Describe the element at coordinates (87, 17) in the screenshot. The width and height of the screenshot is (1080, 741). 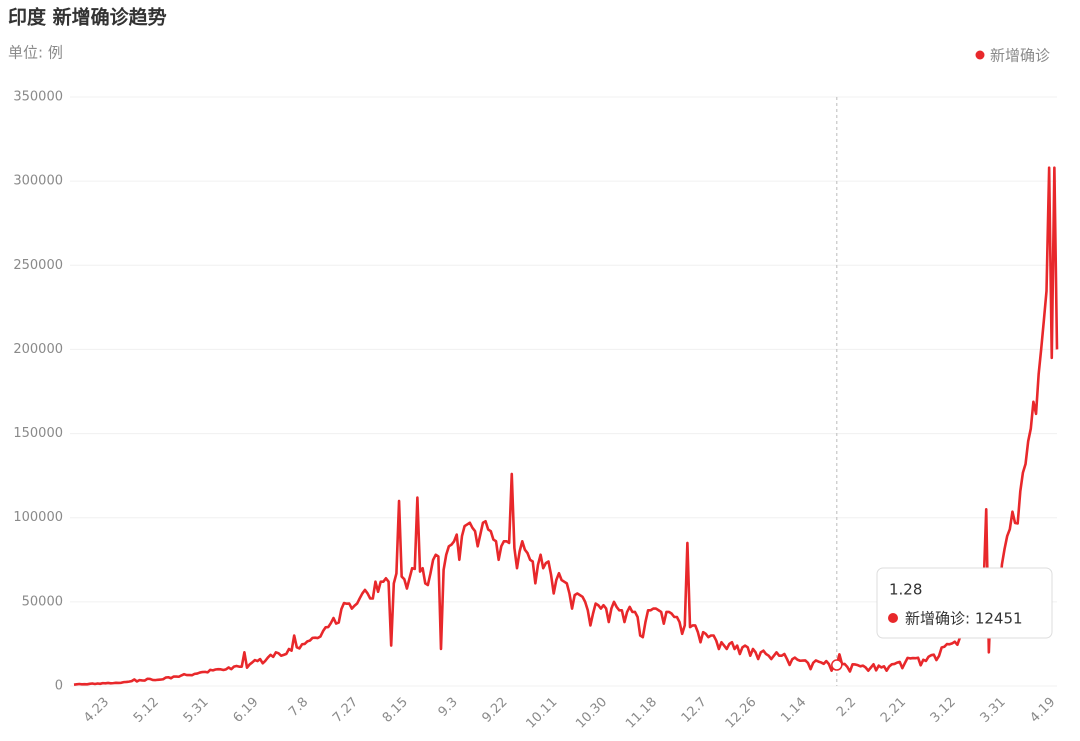
I see `chart-title: 印度 新增确诊趋势` at that location.